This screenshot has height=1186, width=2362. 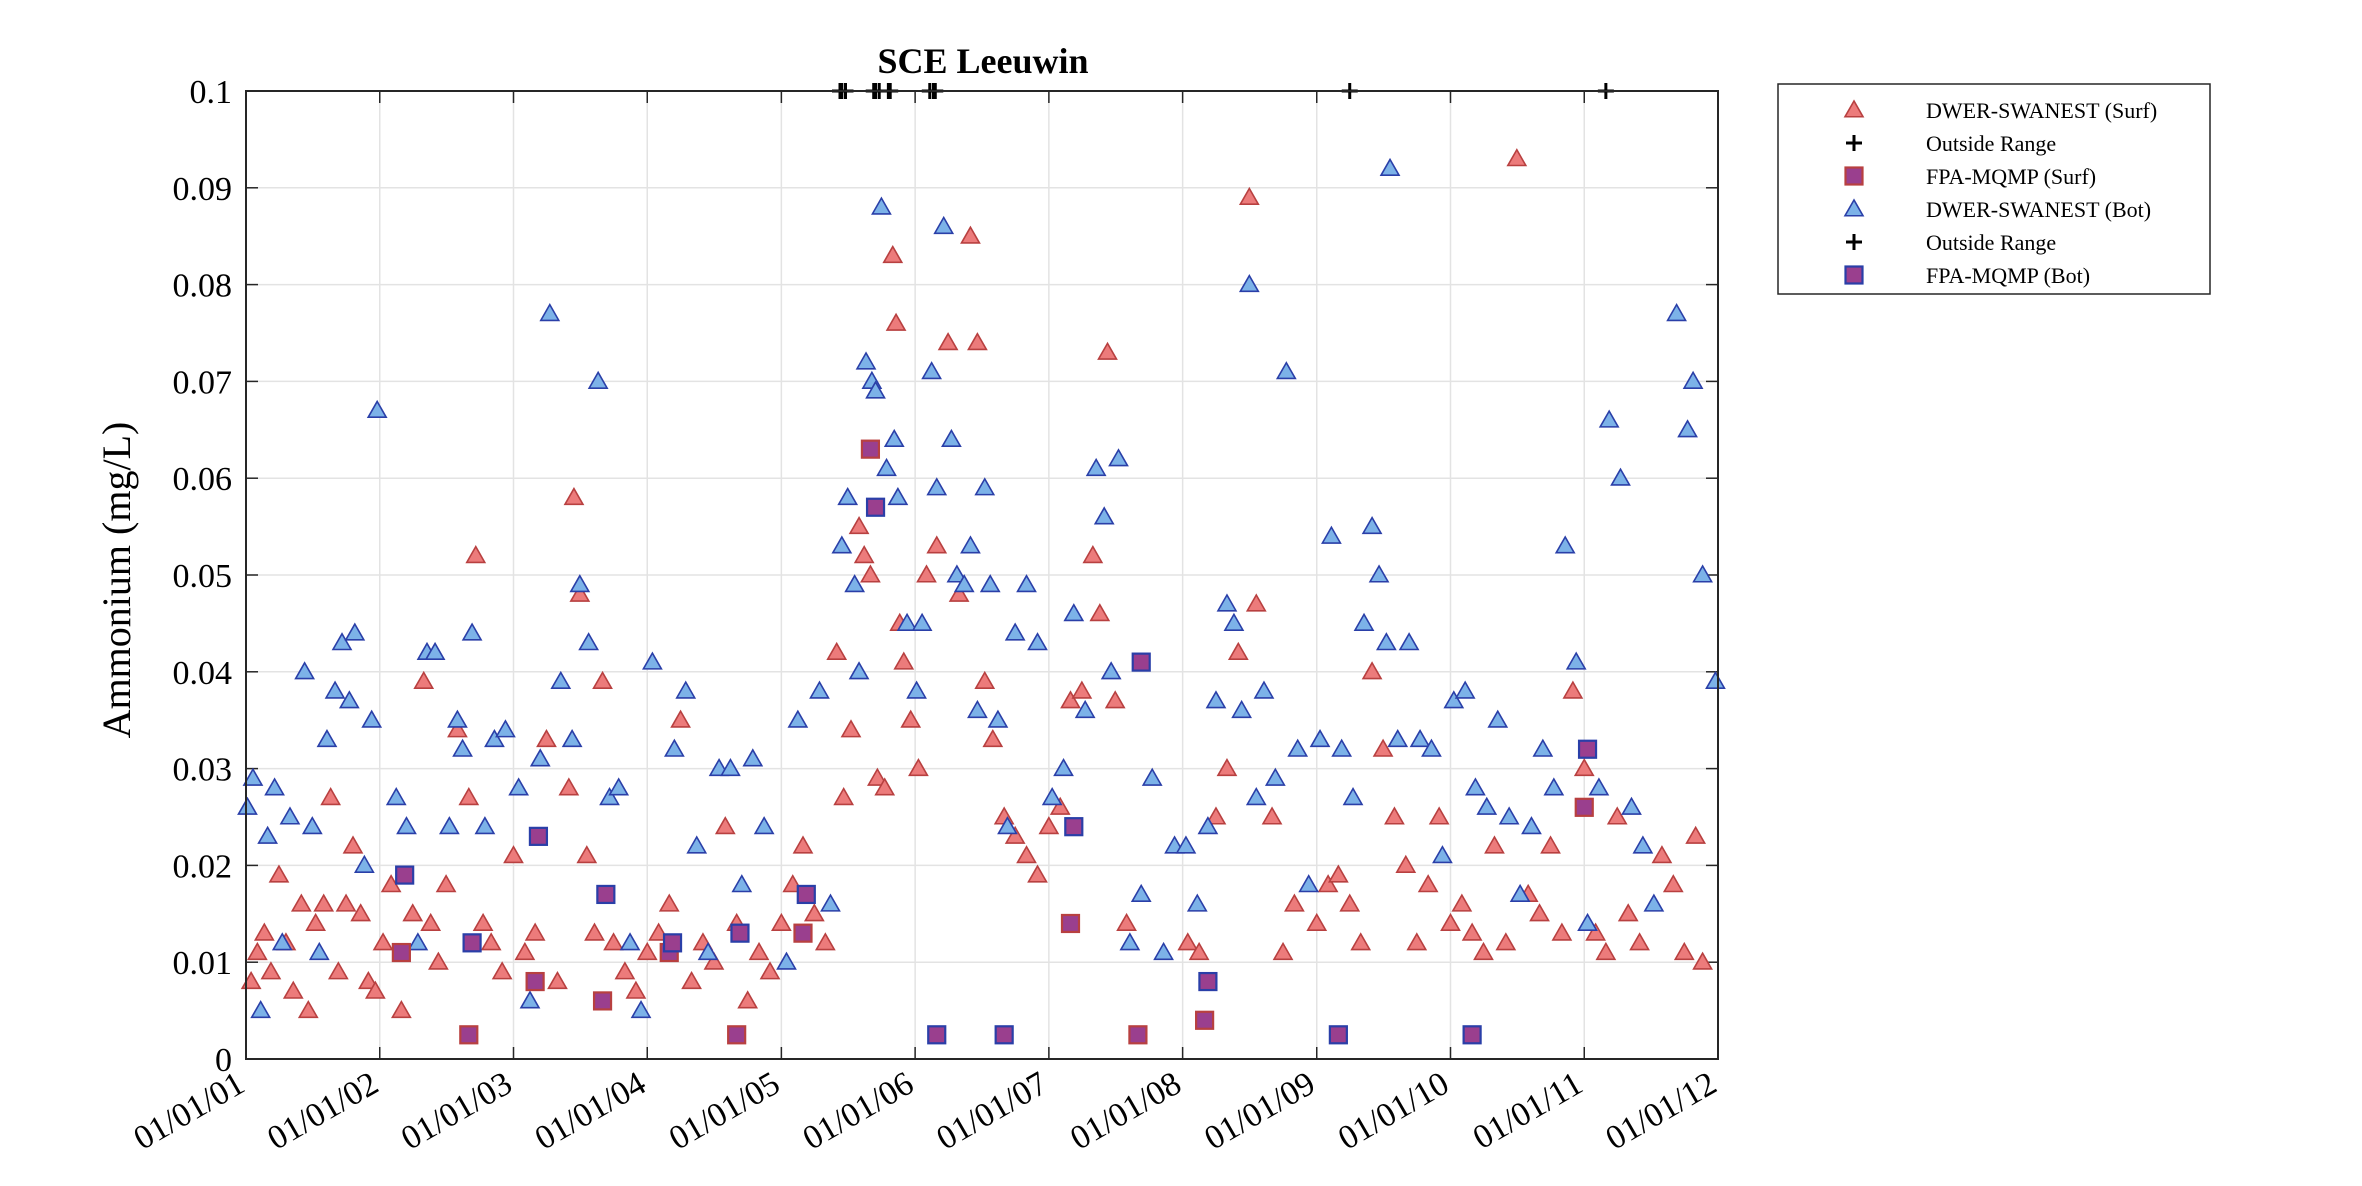 What do you see at coordinates (203, 382) in the screenshot?
I see `y-tick-label: 0.07` at bounding box center [203, 382].